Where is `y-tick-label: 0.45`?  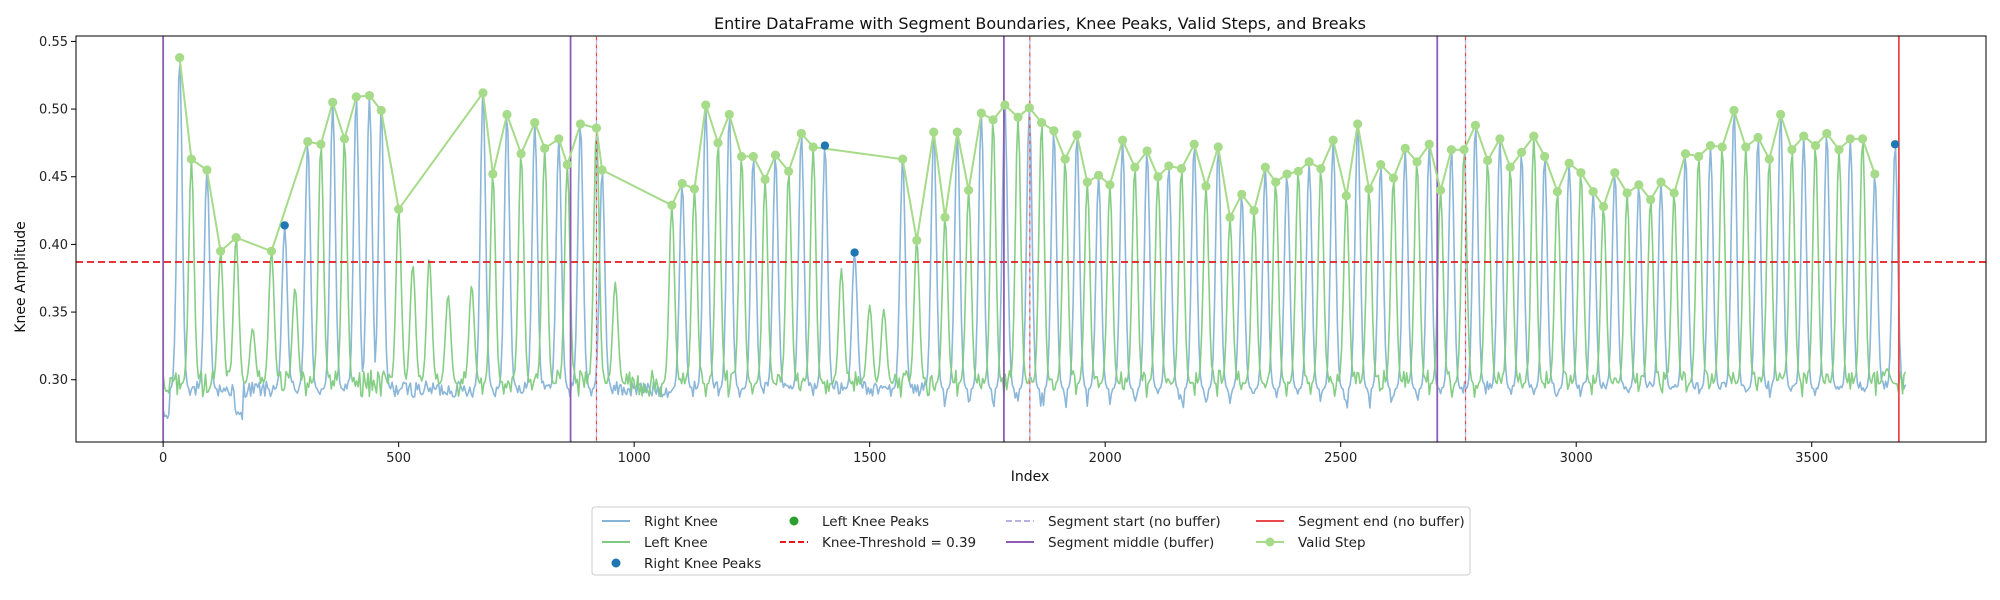
y-tick-label: 0.45 is located at coordinates (53, 177).